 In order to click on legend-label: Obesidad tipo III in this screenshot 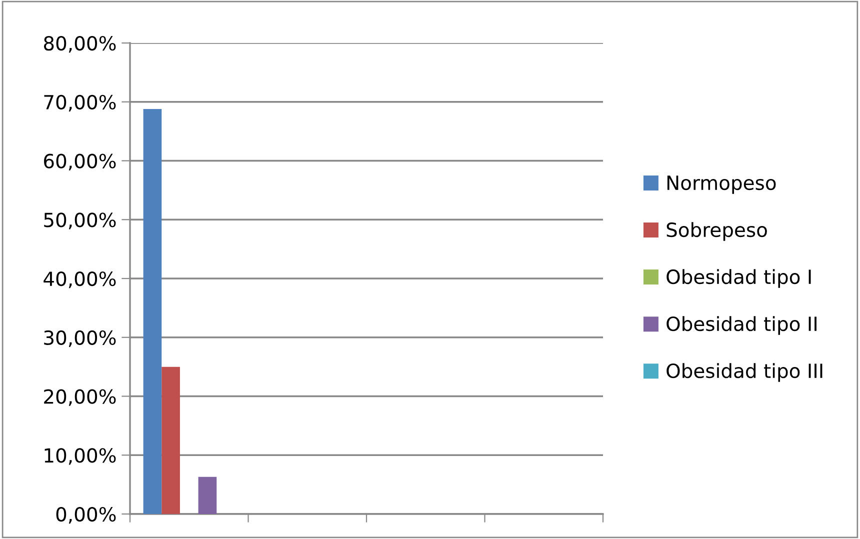, I will do `click(744, 372)`.